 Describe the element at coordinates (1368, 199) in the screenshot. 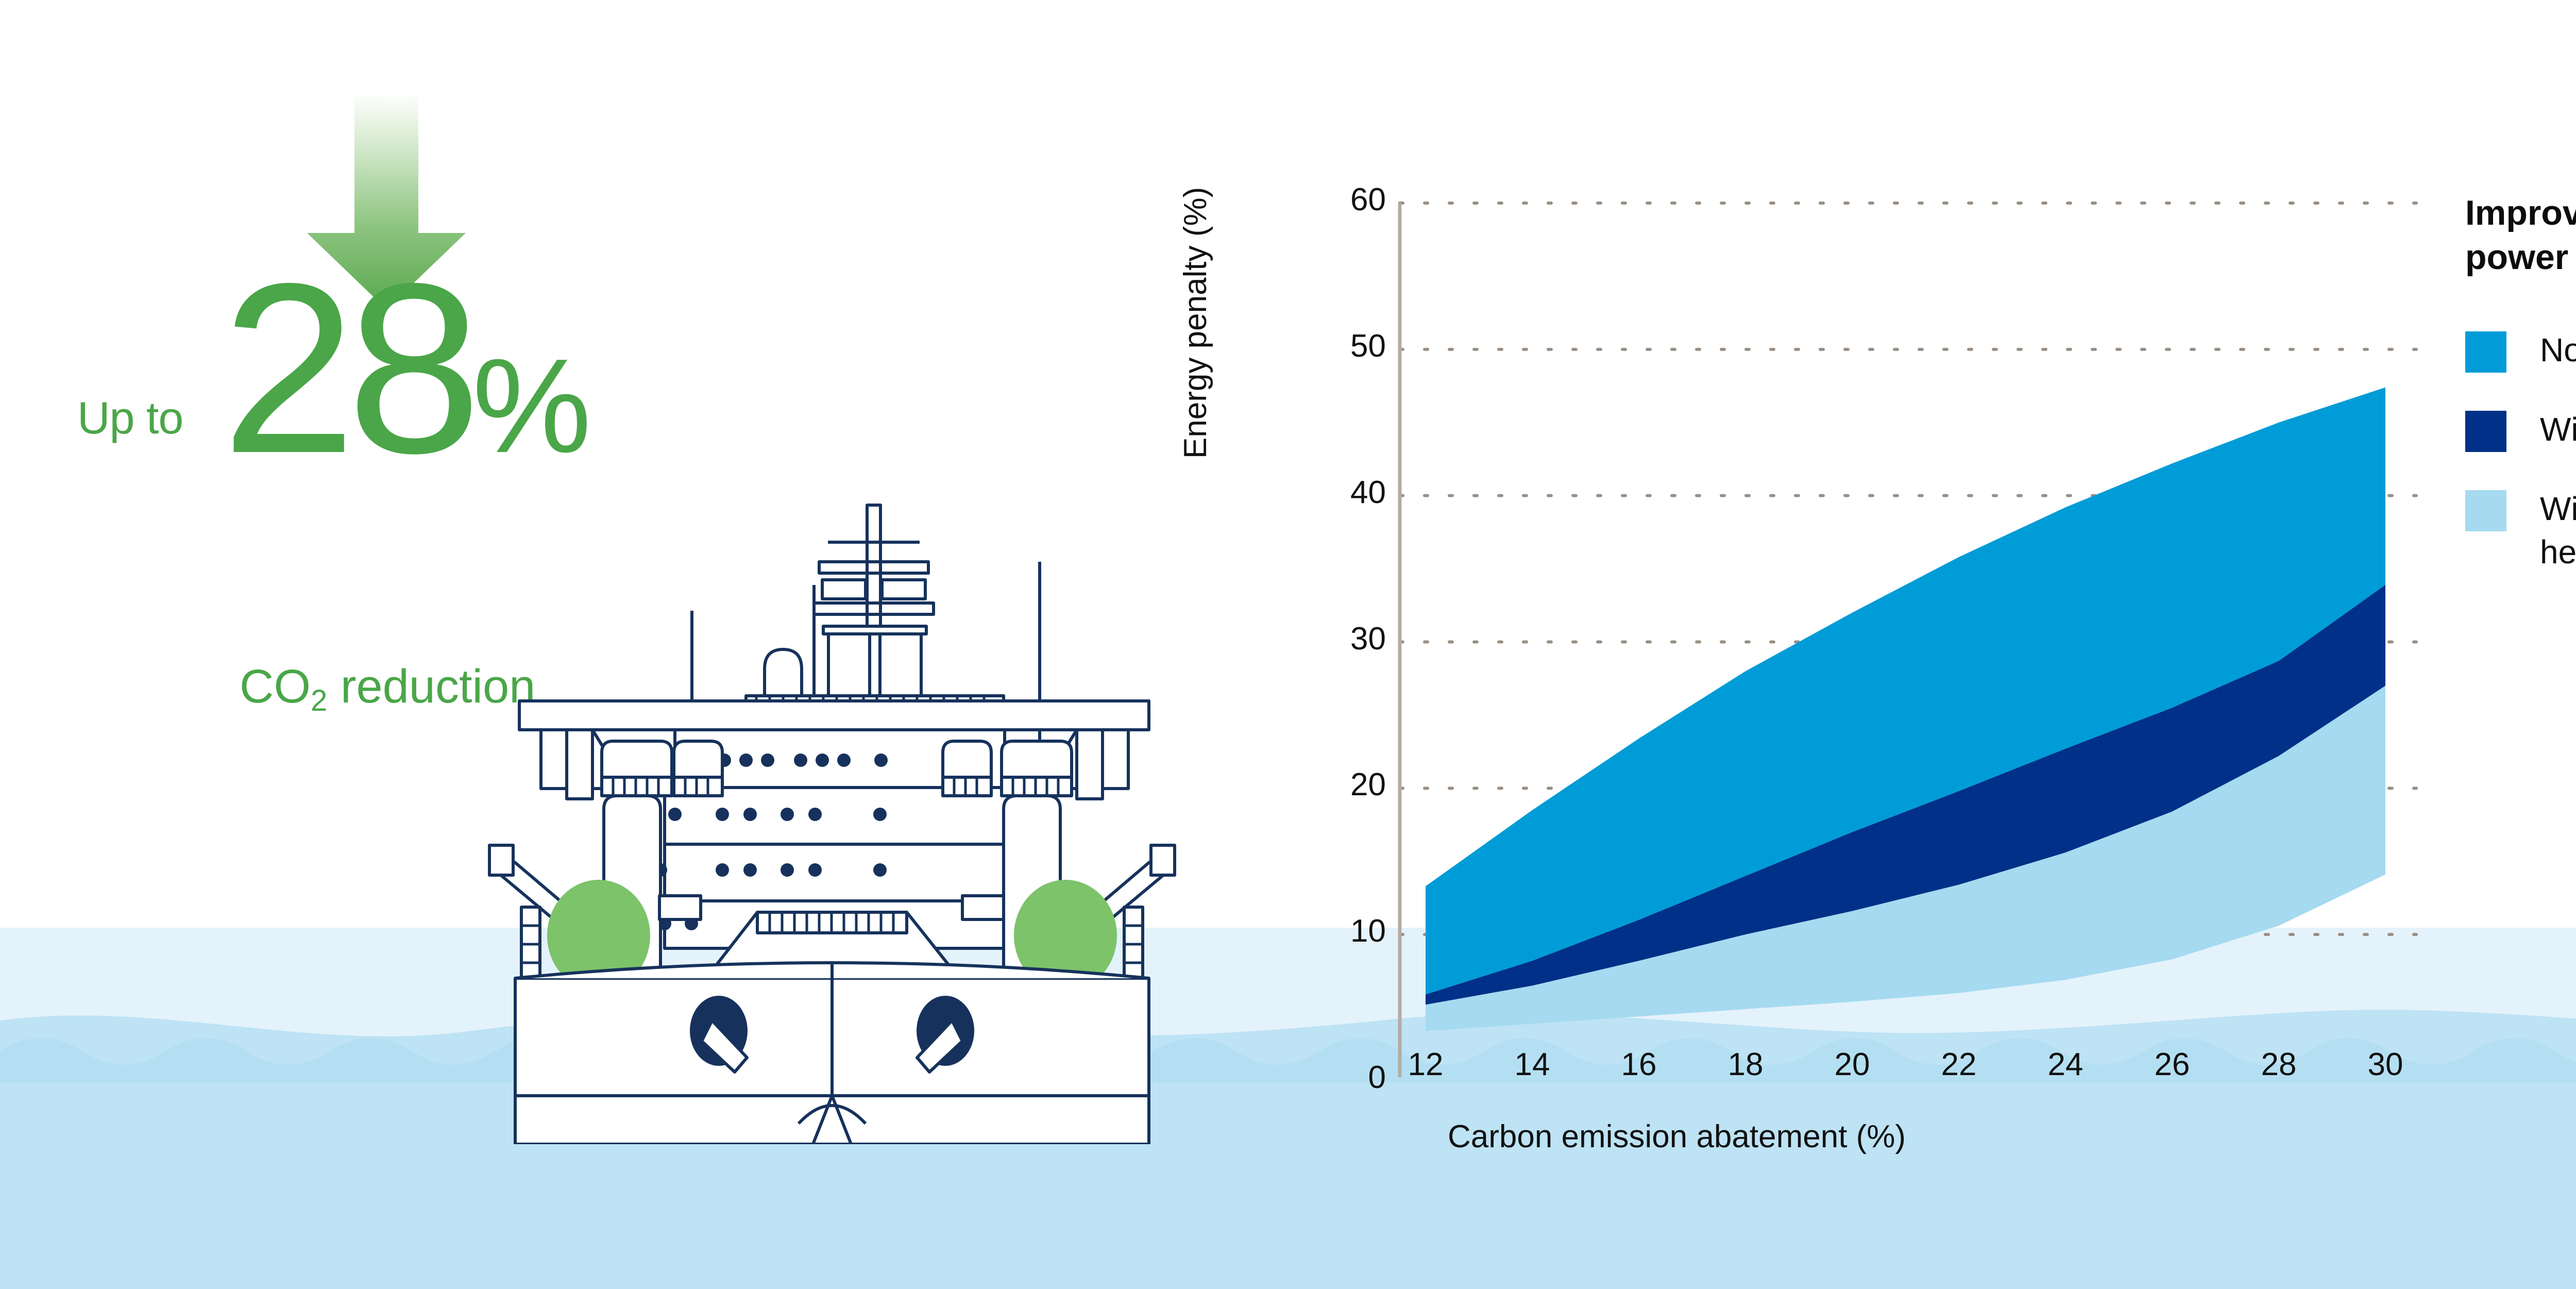

I see `y-tick-label: 60` at that location.